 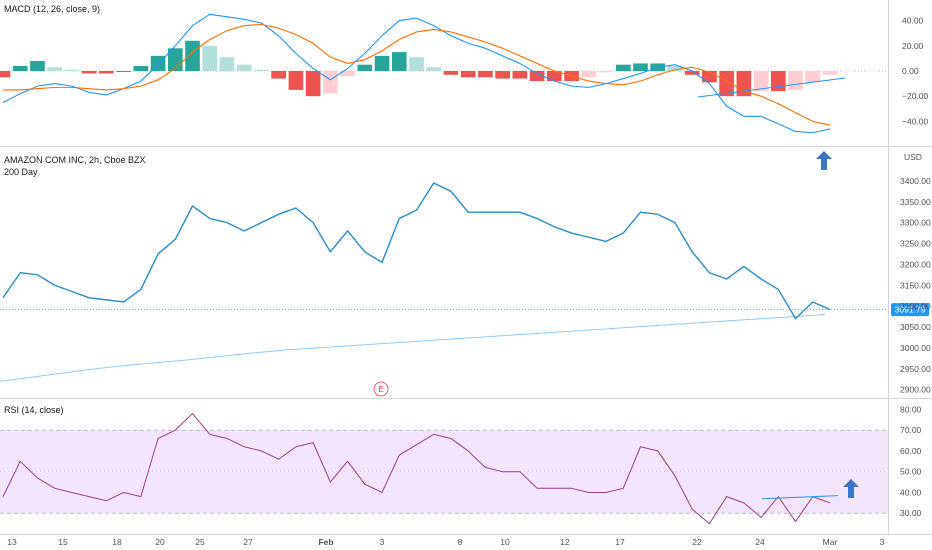 I want to click on rsi-y-tick-label: 70.00, so click(x=911, y=430).